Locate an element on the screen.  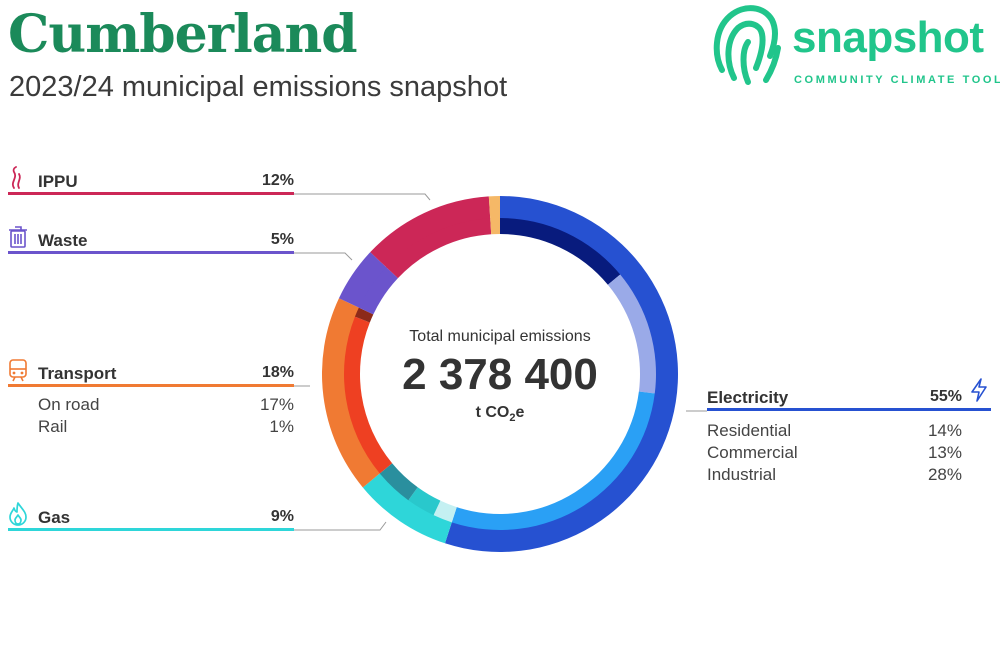
fingerprint-icon is located at coordinates (747, 45).